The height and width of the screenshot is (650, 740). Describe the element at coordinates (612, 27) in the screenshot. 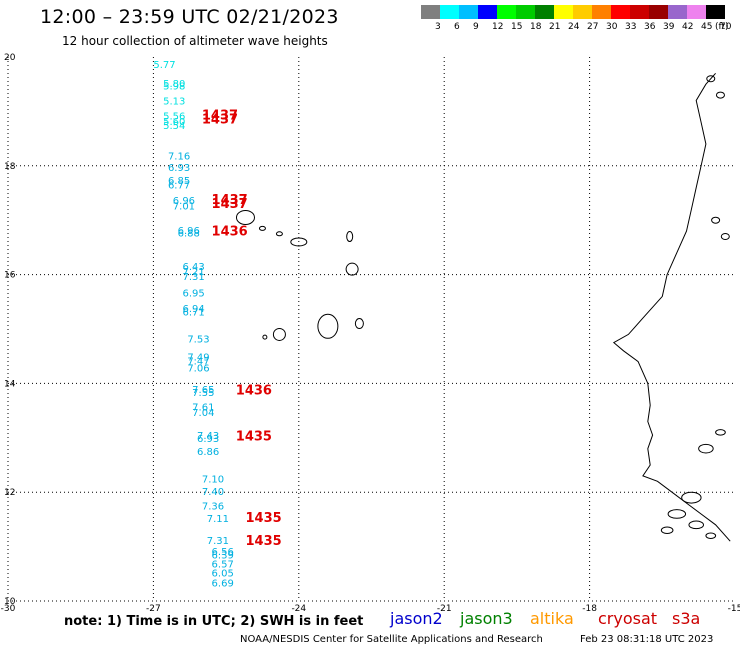

I see `scale-label: 30` at that location.